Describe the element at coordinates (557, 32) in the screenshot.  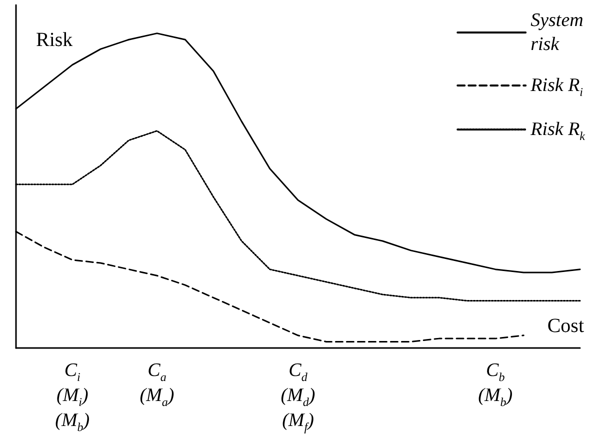
I see `legend-label: System risk` at that location.